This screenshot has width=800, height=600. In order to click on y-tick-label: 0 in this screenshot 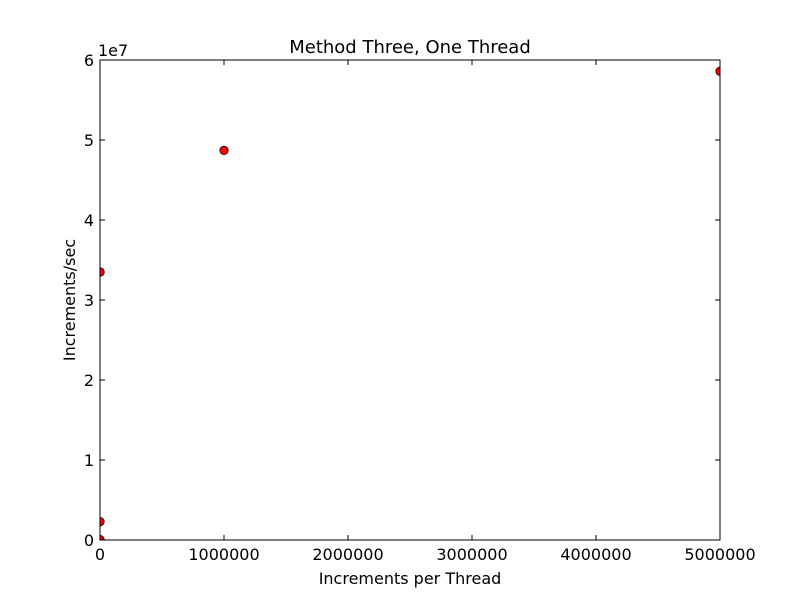, I will do `click(89, 540)`.